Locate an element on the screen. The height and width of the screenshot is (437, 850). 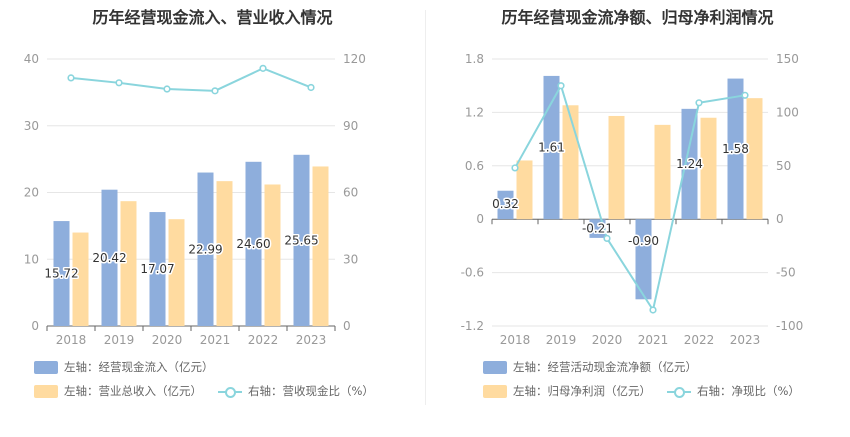
legend-label: 左轴：归母净利润（亿元） is located at coordinates (582, 391).